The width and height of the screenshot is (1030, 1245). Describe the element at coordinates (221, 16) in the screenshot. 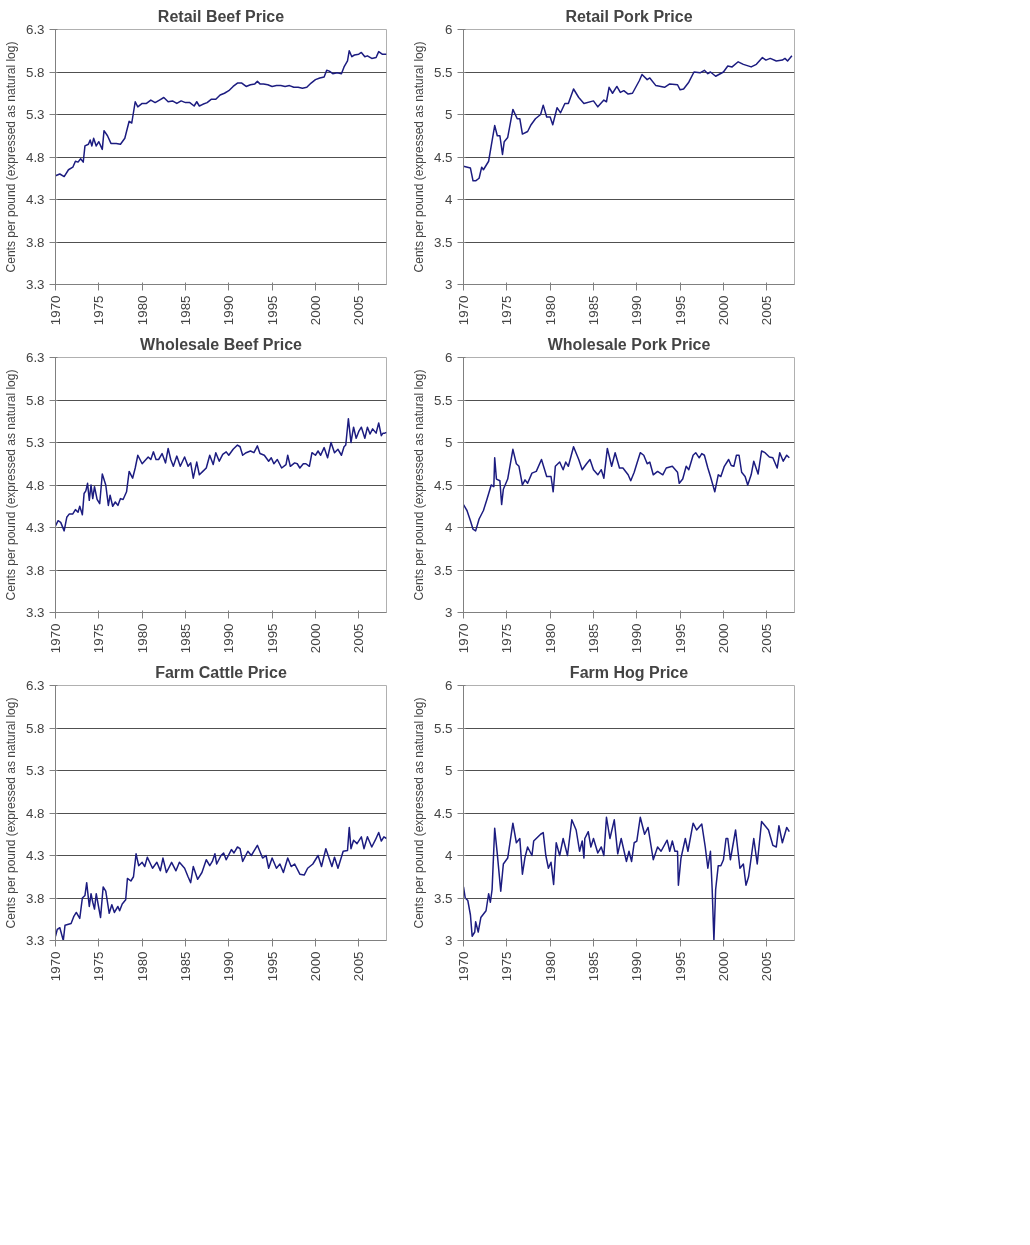

I see `chart-title: Retail Beef Price` at that location.